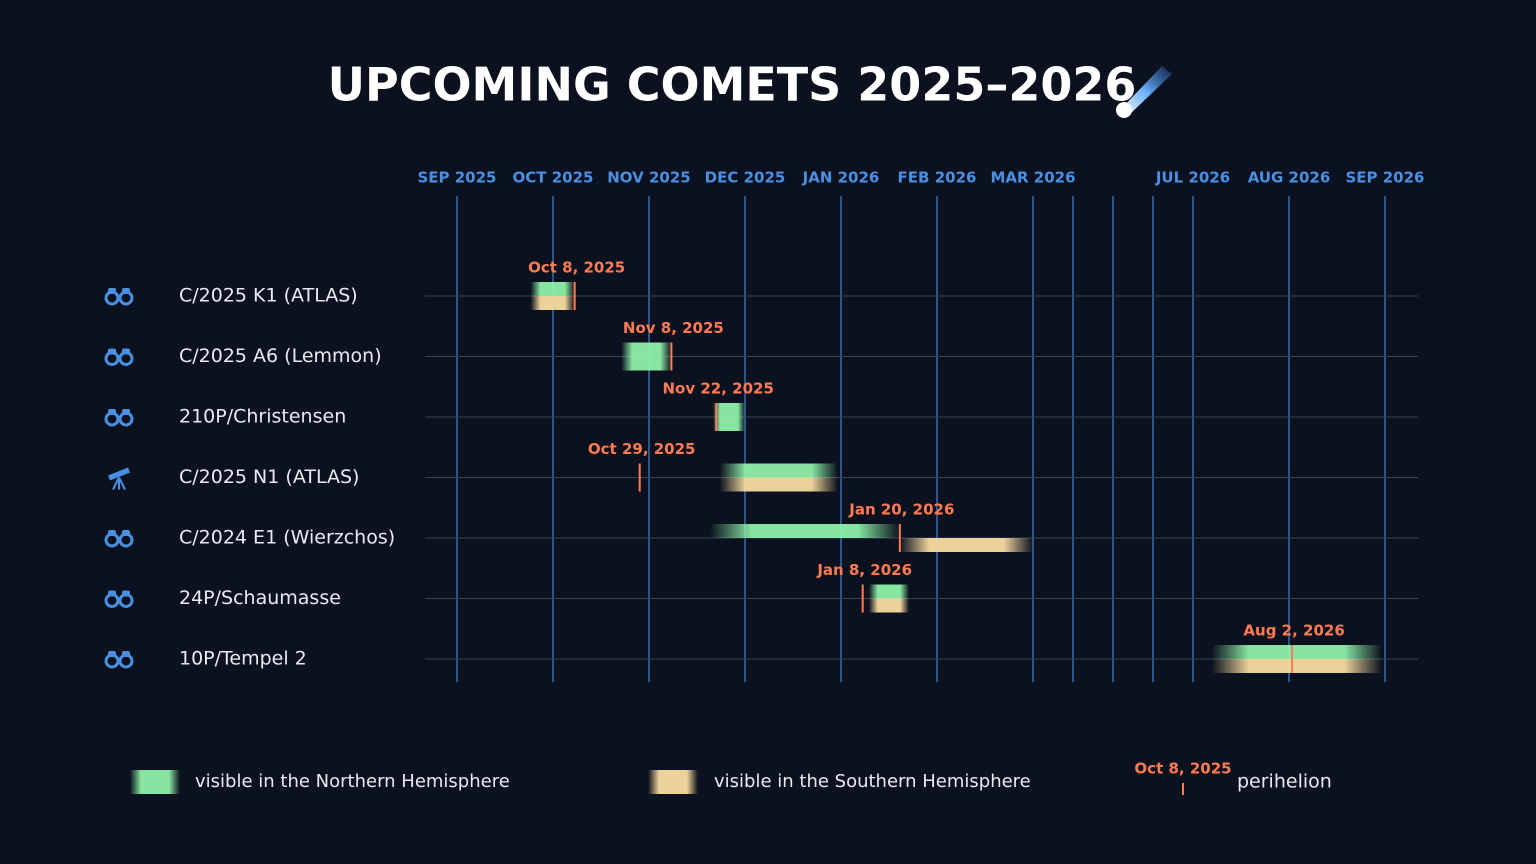  I want to click on comet-name: 10P/Tempel 2, so click(243, 659).